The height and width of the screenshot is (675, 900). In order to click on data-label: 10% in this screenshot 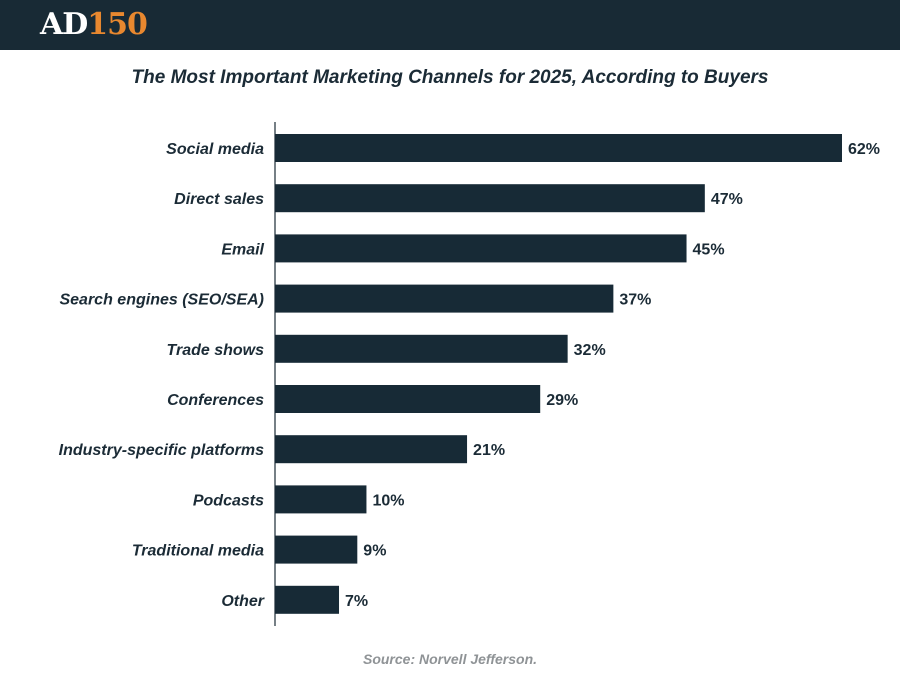, I will do `click(388, 500)`.